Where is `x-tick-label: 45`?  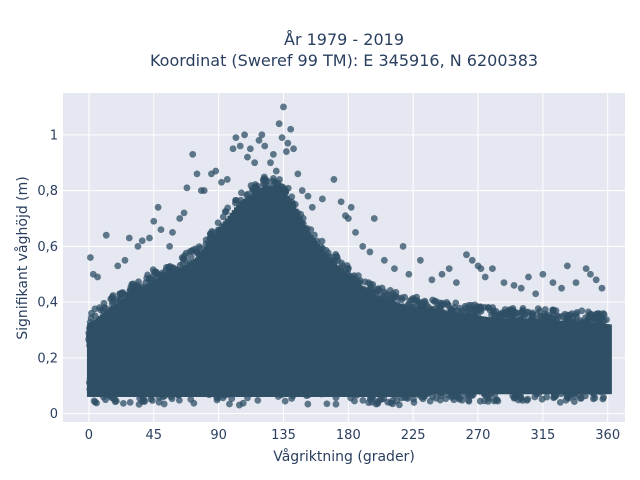
x-tick-label: 45 is located at coordinates (154, 435).